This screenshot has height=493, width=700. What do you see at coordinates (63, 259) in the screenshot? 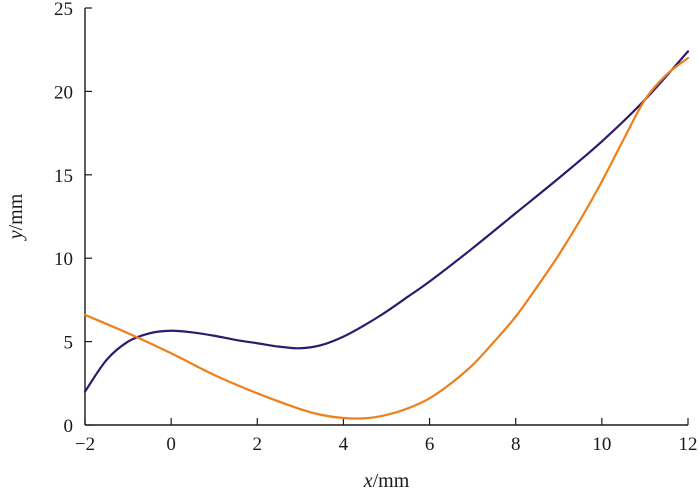
I see `y-tick-label: 10` at bounding box center [63, 259].